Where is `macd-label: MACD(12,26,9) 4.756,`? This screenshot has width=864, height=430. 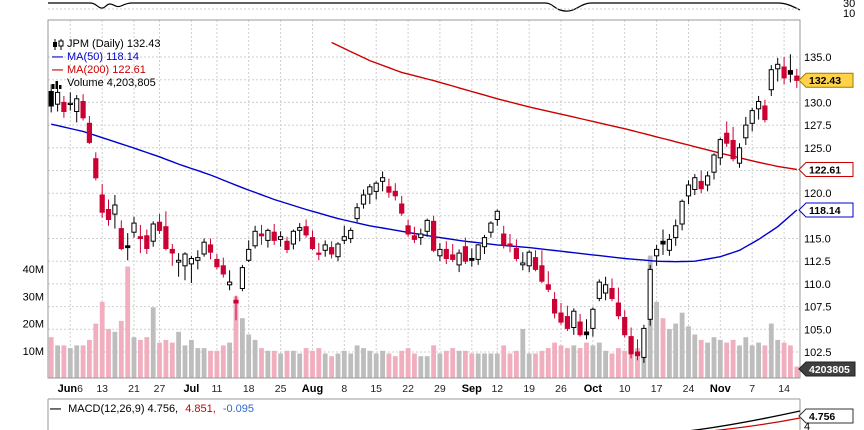 macd-label: MACD(12,26,9) 4.756, is located at coordinates (123, 409).